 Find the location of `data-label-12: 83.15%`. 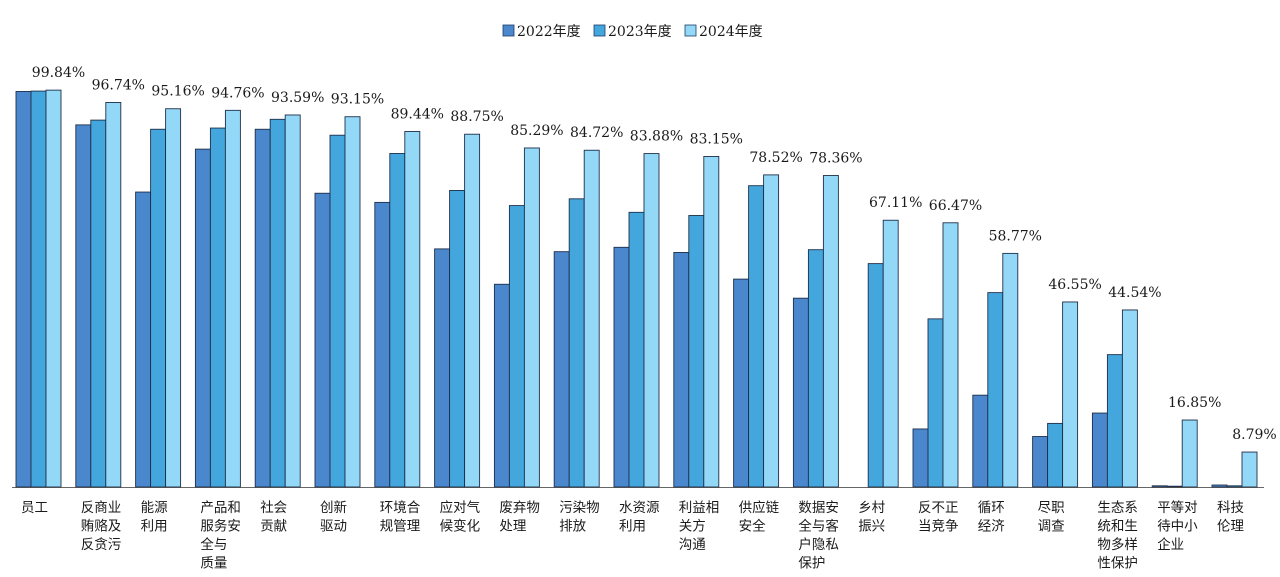

data-label-12: 83.15% is located at coordinates (716, 139).